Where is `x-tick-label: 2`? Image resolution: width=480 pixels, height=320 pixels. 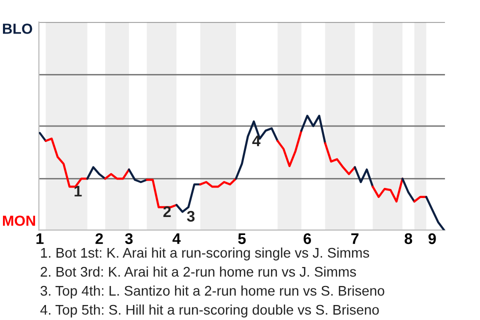
x-tick-label: 2 is located at coordinates (99, 238).